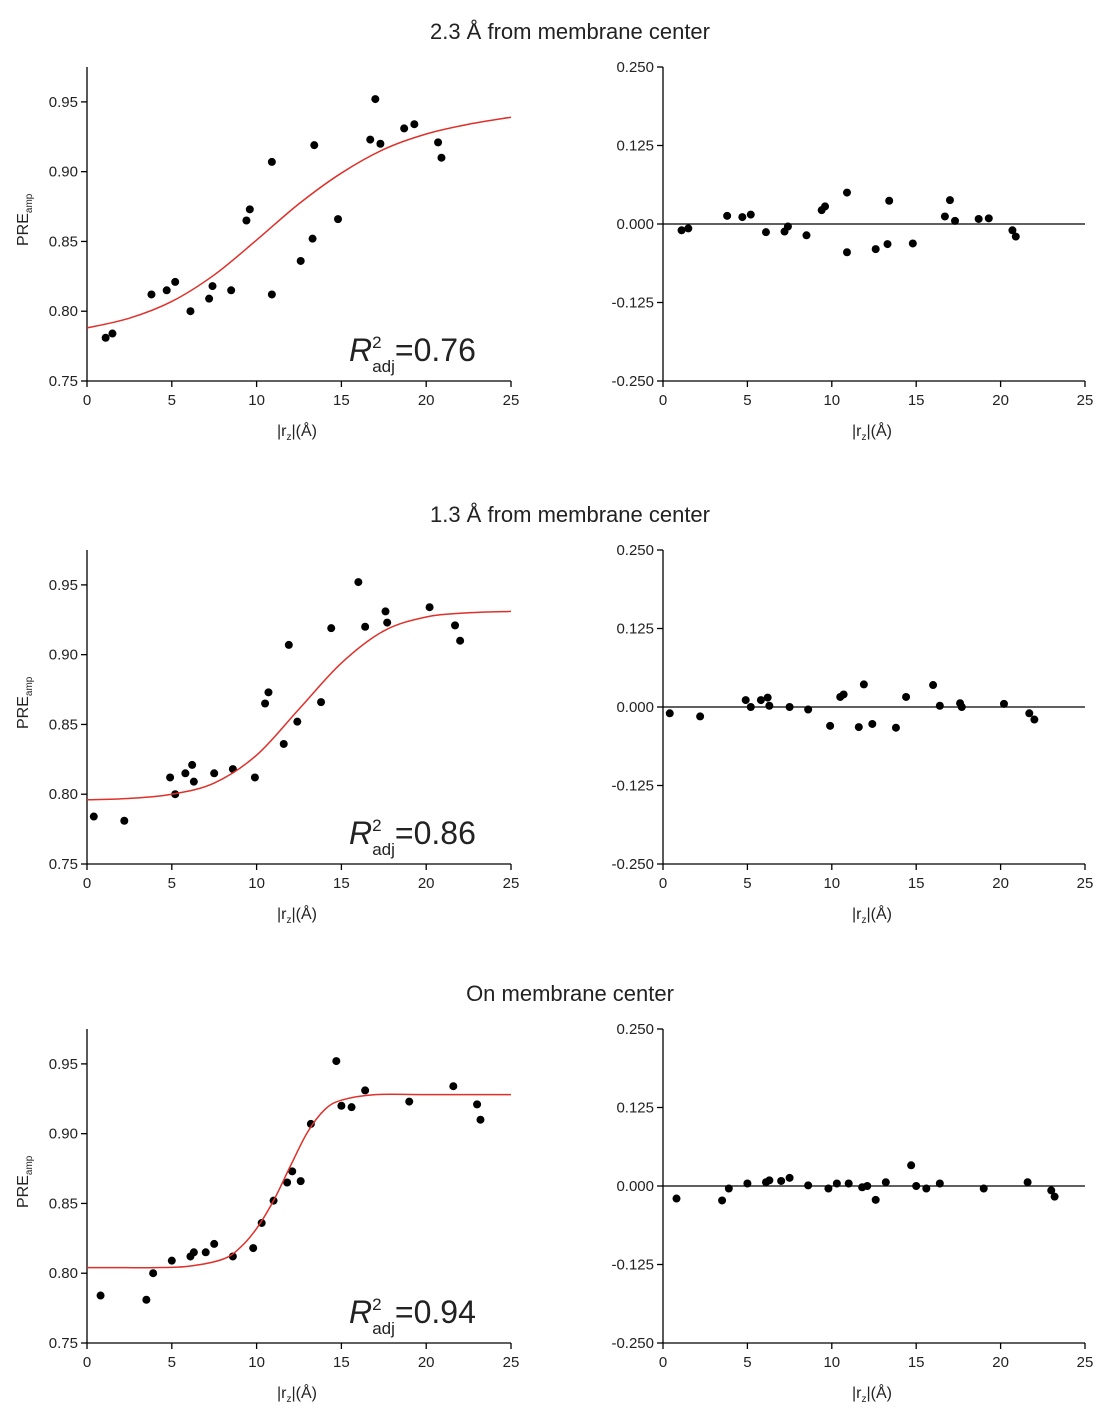 This screenshot has width=1099, height=1411. I want to click on y-tick-label: 0.250, so click(635, 550).